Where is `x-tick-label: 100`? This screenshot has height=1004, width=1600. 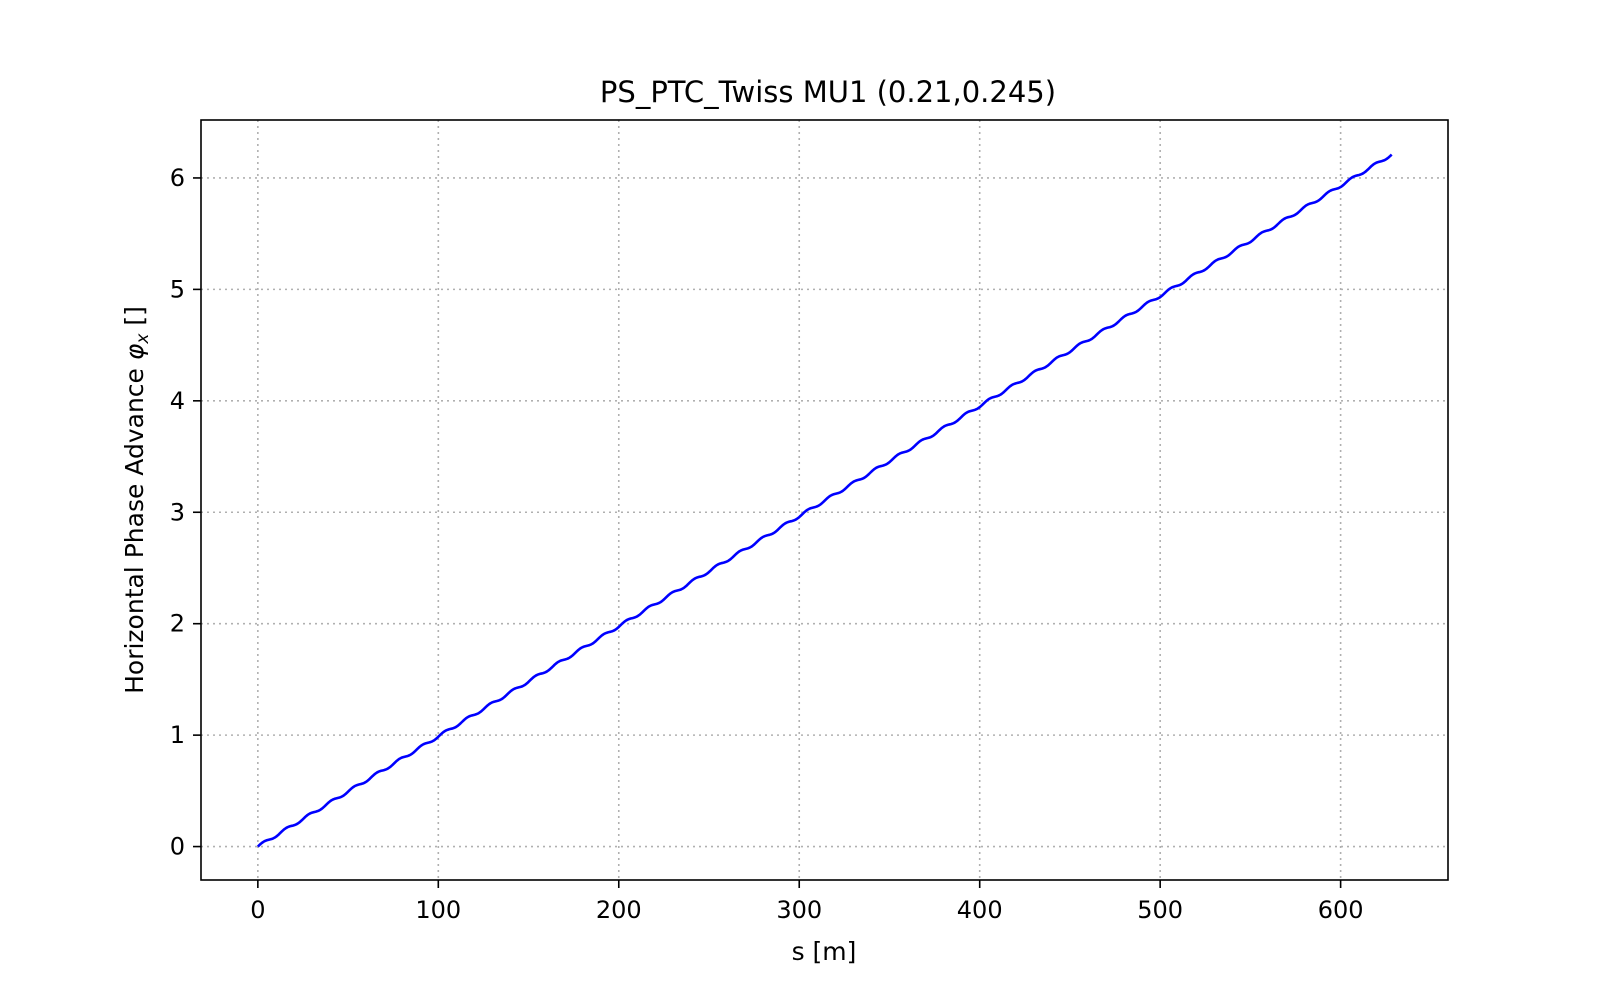 x-tick-label: 100 is located at coordinates (438, 910).